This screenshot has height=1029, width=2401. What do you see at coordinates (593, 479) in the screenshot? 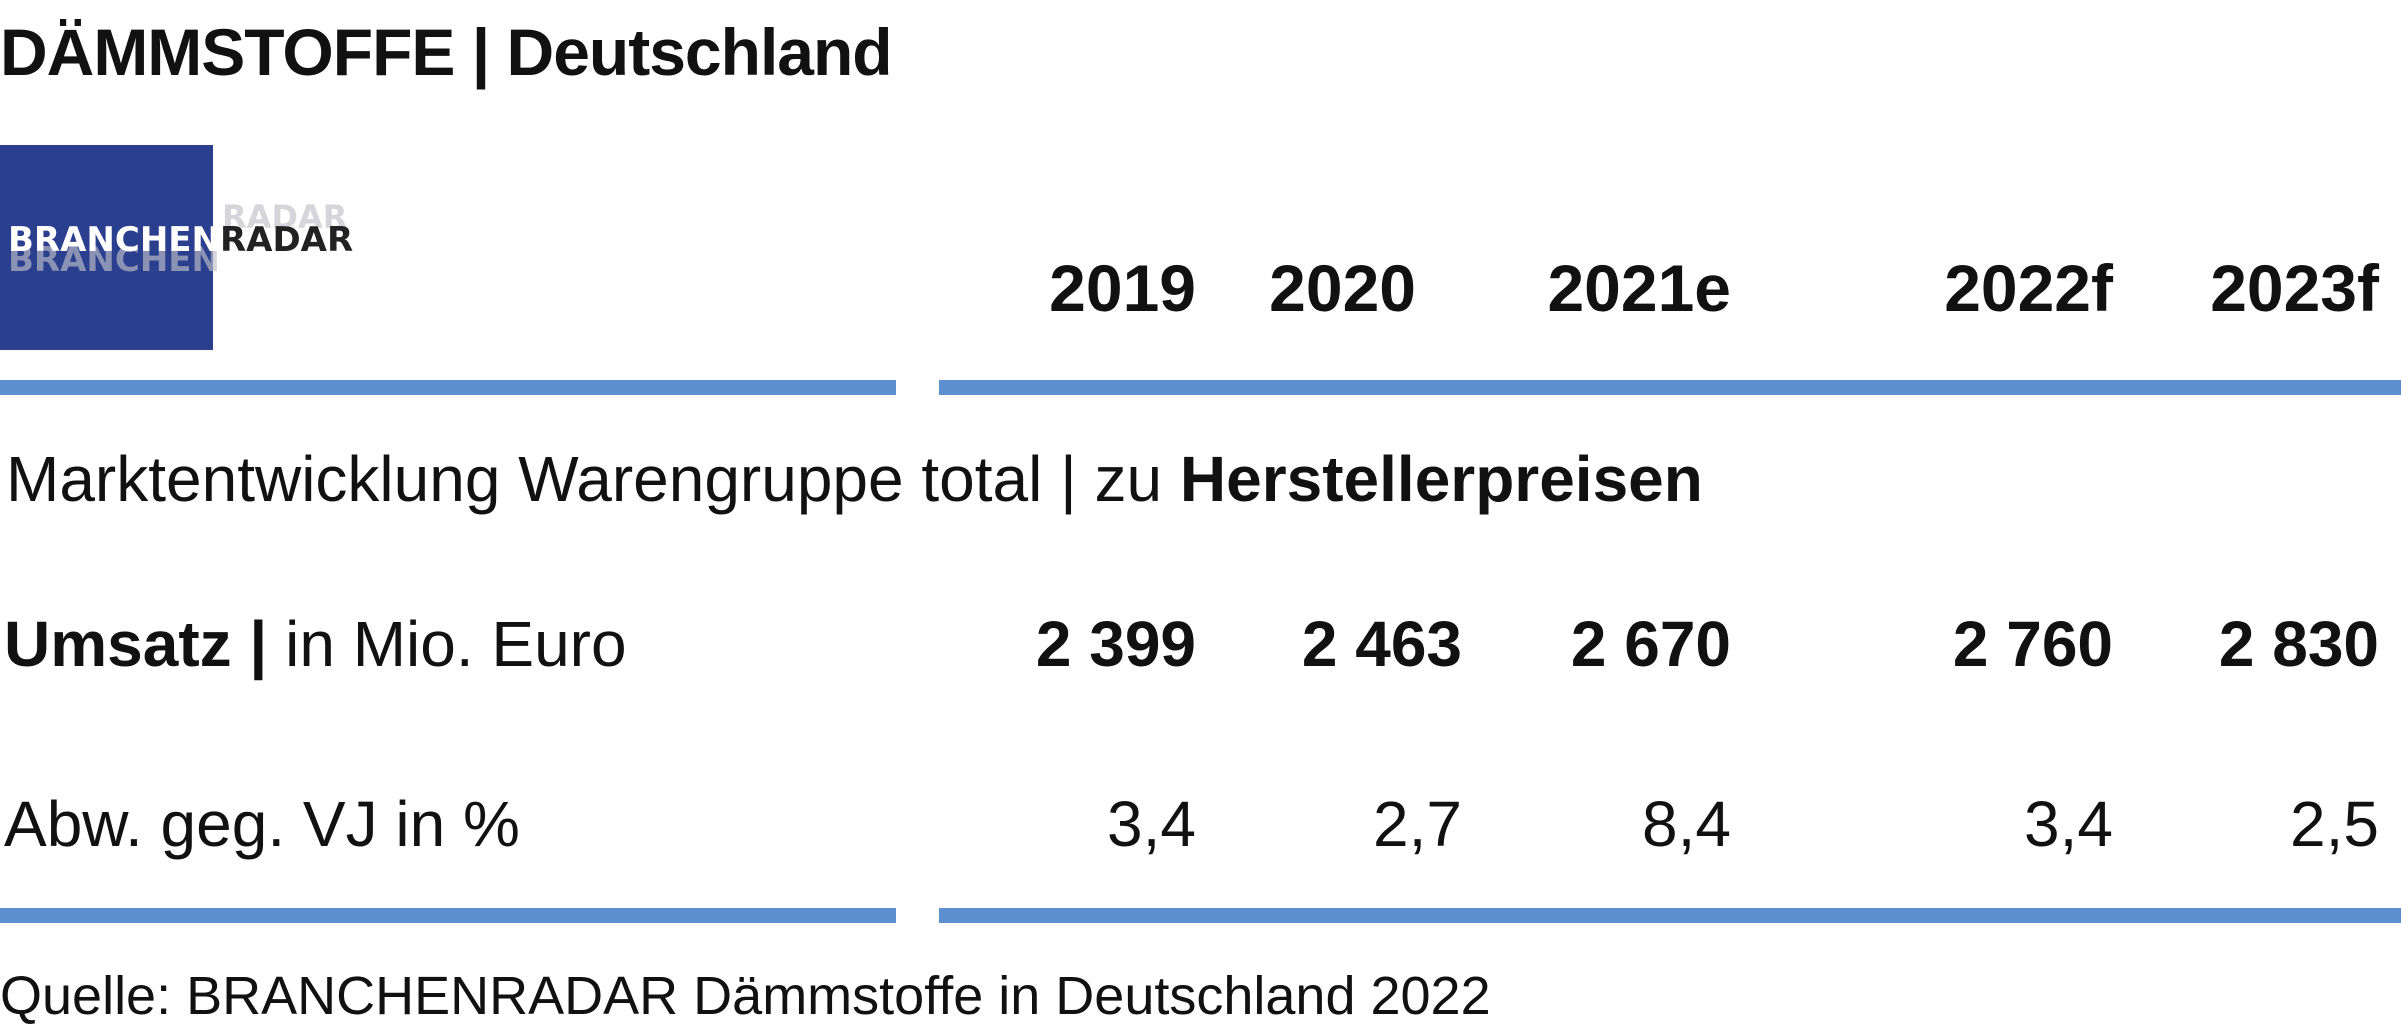
I see `subtitle-prefix: Marktentwicklung Warengruppe total | zu` at bounding box center [593, 479].